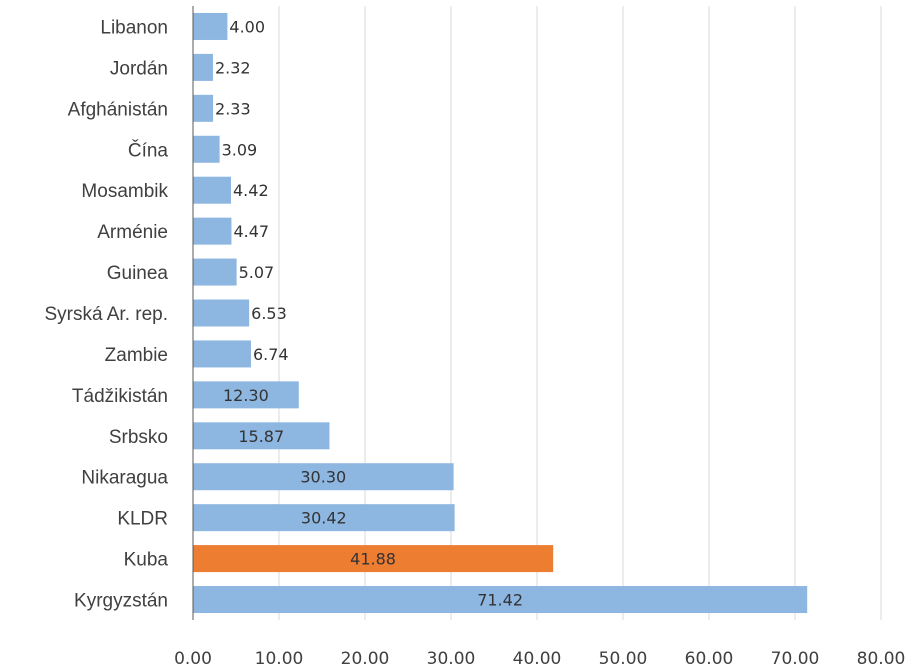  Describe the element at coordinates (138, 437) in the screenshot. I see `category-label: Srbsko` at that location.